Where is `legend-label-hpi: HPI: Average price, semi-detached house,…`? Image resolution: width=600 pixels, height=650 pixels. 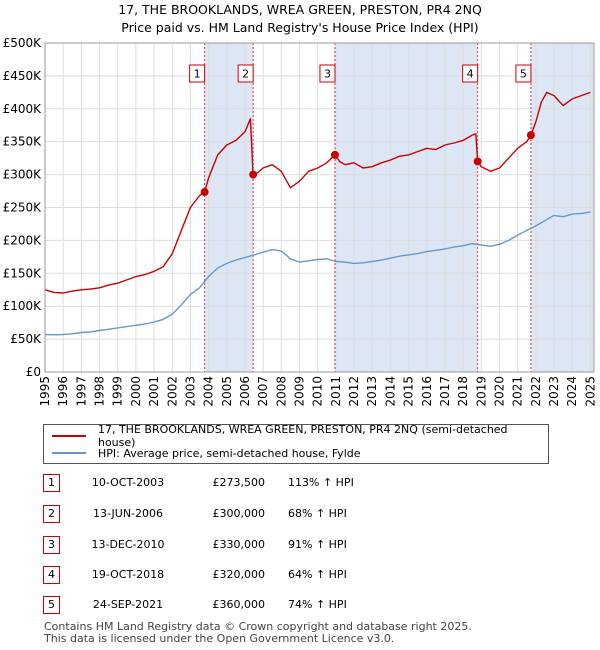 legend-label-hpi: HPI: Average price, semi-detached house,… is located at coordinates (229, 453).